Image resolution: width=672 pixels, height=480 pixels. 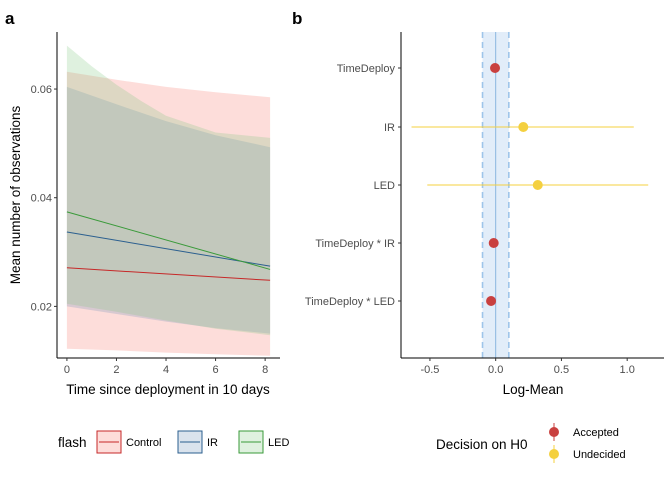 I want to click on y-tick-label: 0.02, so click(x=41, y=307).